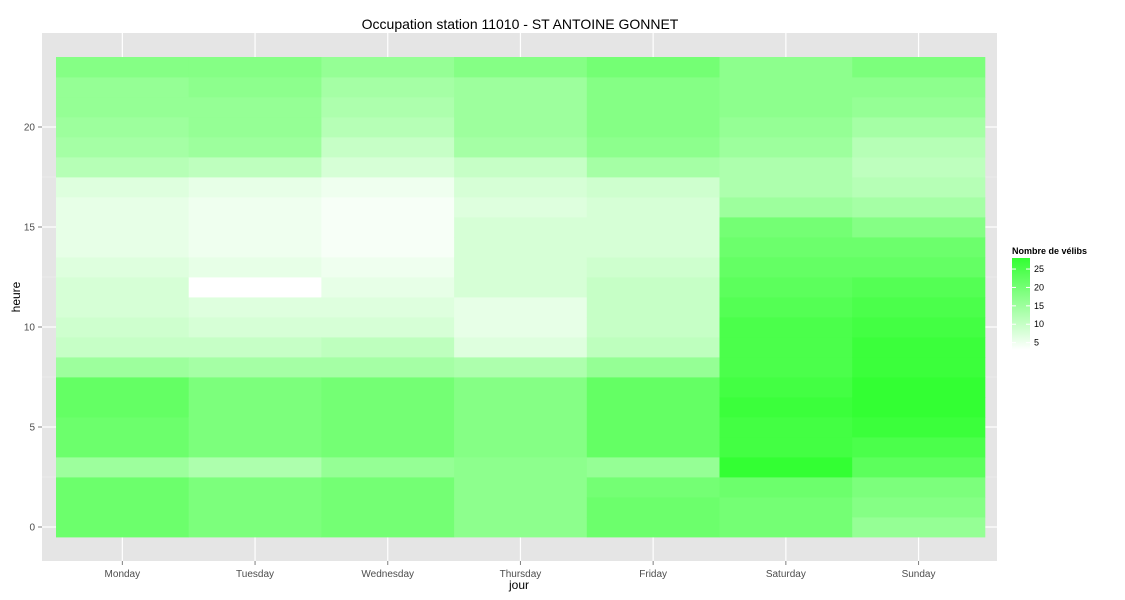 This screenshot has height=600, width=1125. What do you see at coordinates (32, 428) in the screenshot?
I see `y-tick-label: 5` at bounding box center [32, 428].